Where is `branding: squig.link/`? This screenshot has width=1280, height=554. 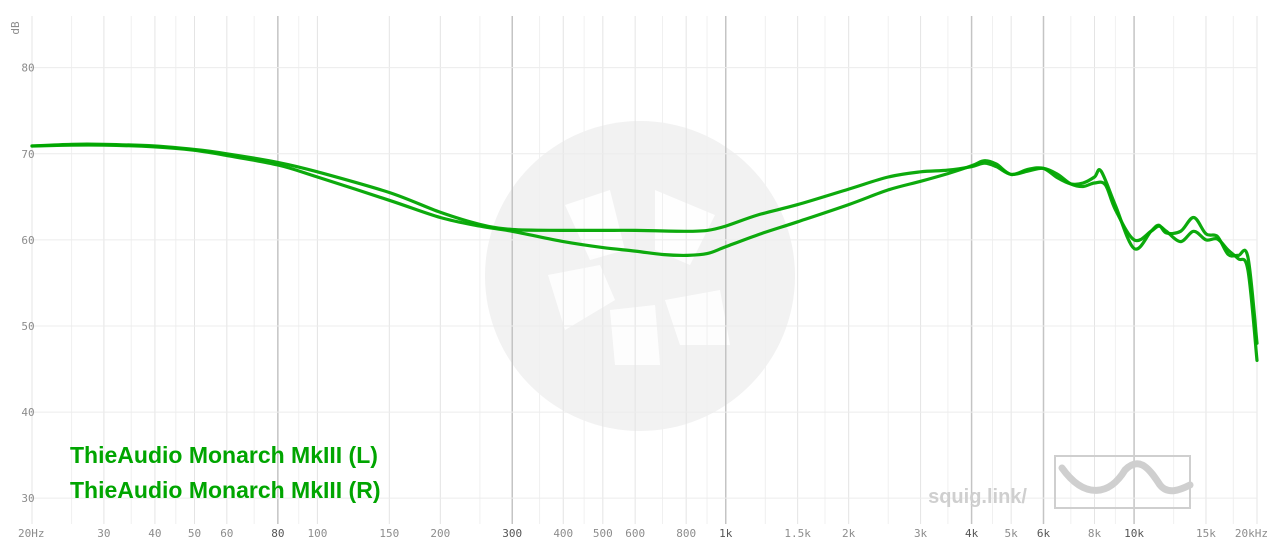 branding: squig.link/ is located at coordinates (1061, 482).